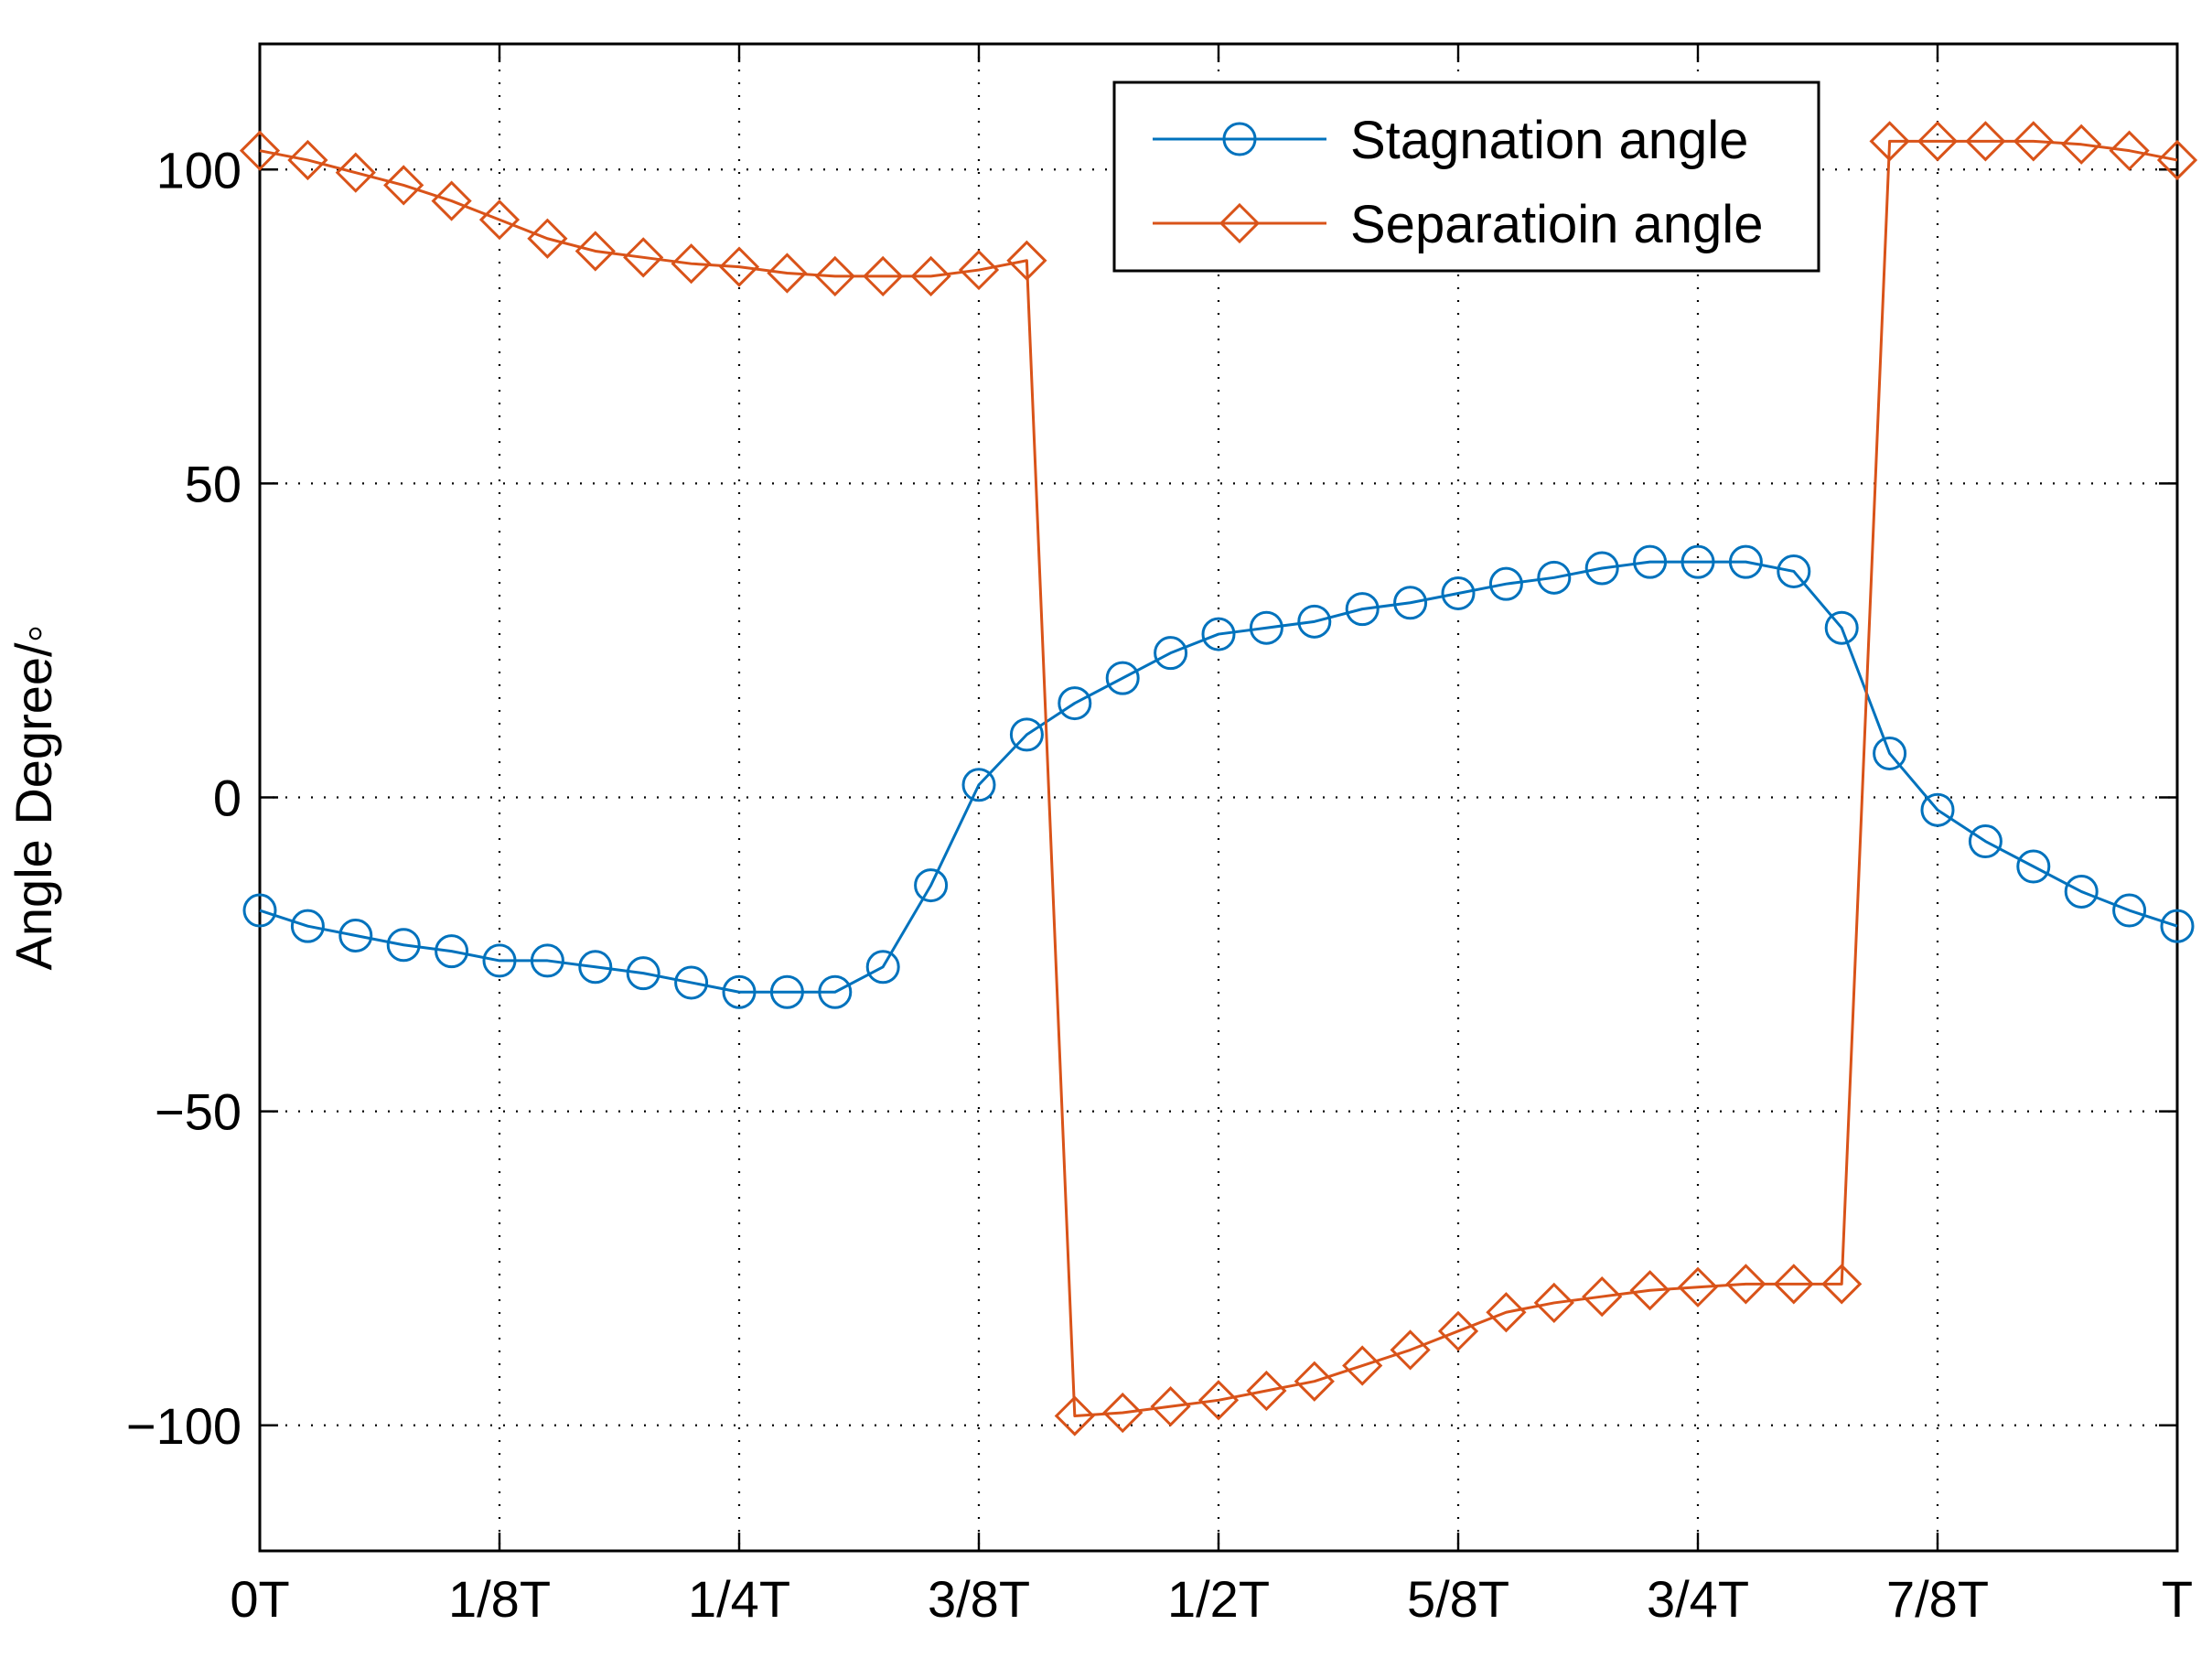  I want to click on legend-label: Separatioin angle, so click(1556, 224).